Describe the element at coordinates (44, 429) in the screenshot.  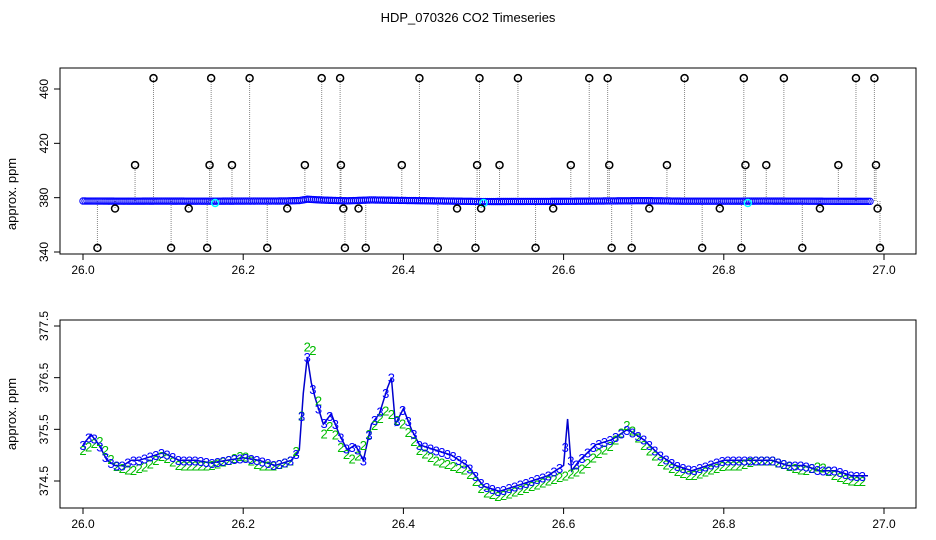
I see `y-tick-label: 375.5` at that location.